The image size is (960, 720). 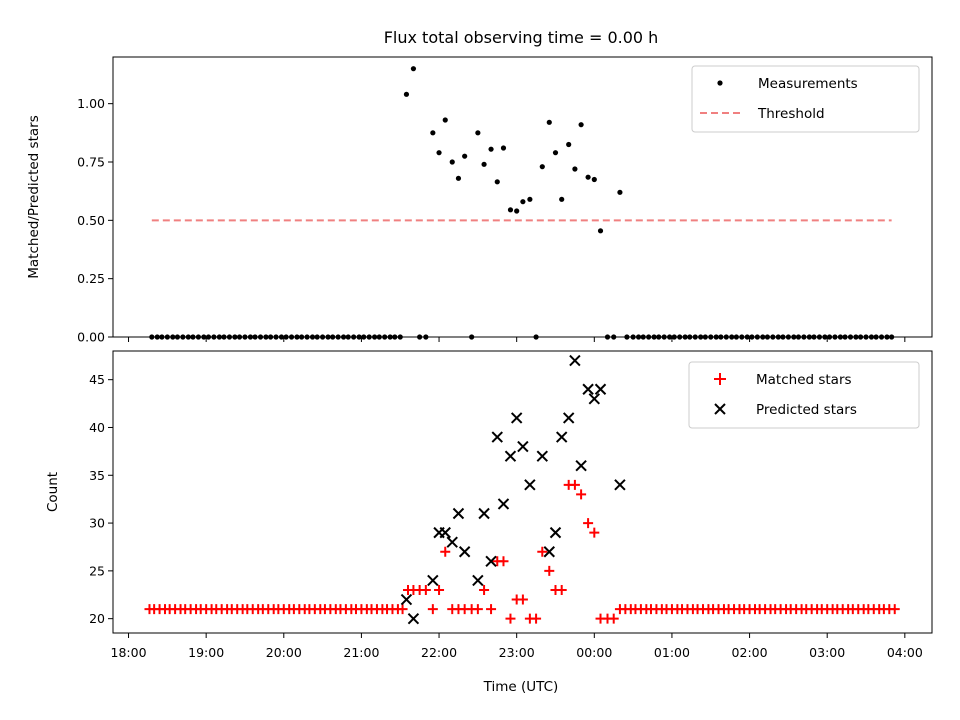 What do you see at coordinates (97, 523) in the screenshot?
I see `y-tick-label: 30` at bounding box center [97, 523].